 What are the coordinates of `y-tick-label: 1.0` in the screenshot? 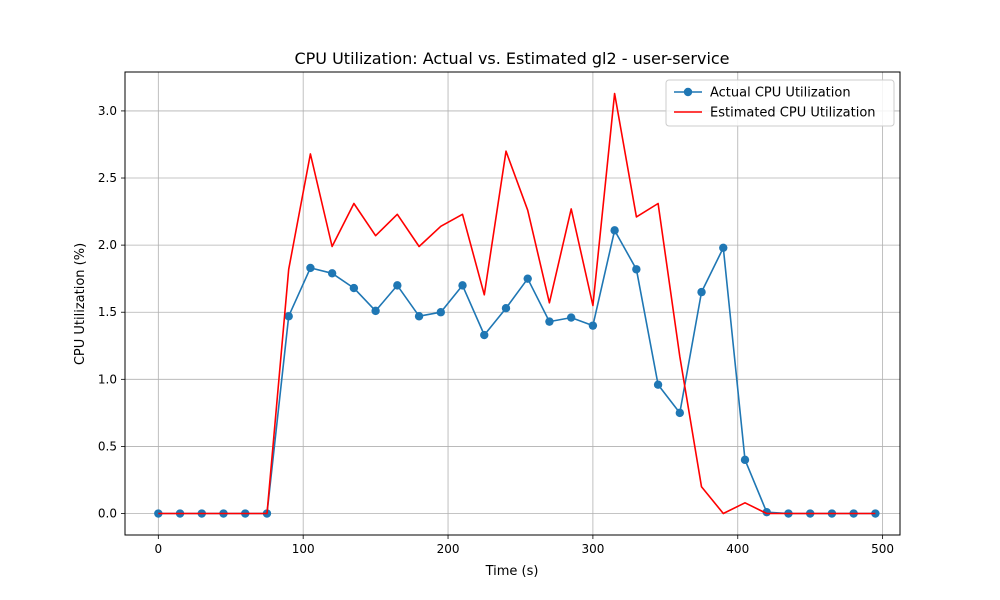 It's located at (107, 379).